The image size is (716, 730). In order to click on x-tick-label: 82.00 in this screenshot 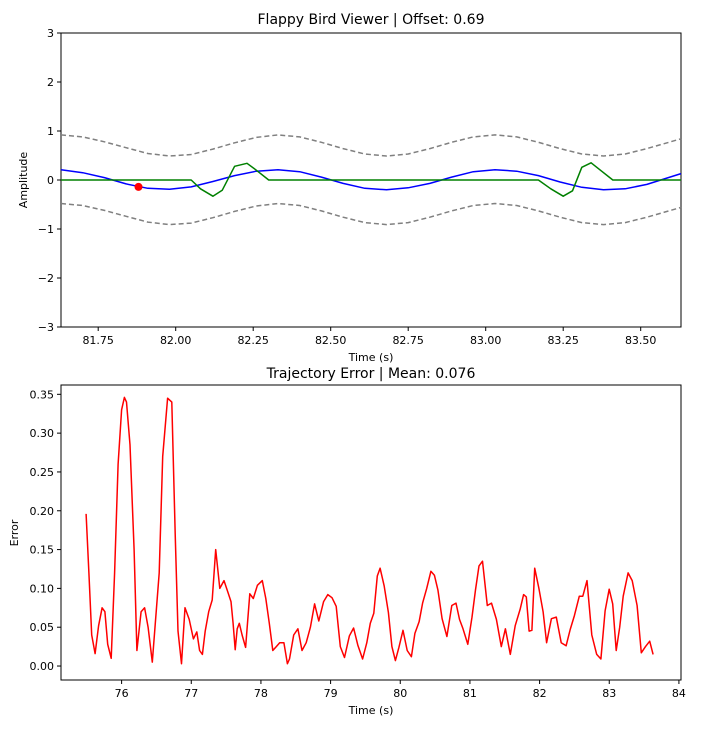, I will do `click(176, 340)`.